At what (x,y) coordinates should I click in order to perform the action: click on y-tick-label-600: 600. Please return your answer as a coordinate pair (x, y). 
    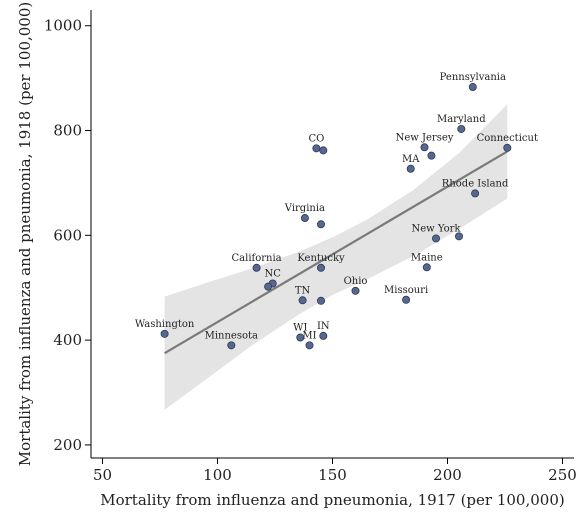
    Looking at the image, I should click on (67, 235).